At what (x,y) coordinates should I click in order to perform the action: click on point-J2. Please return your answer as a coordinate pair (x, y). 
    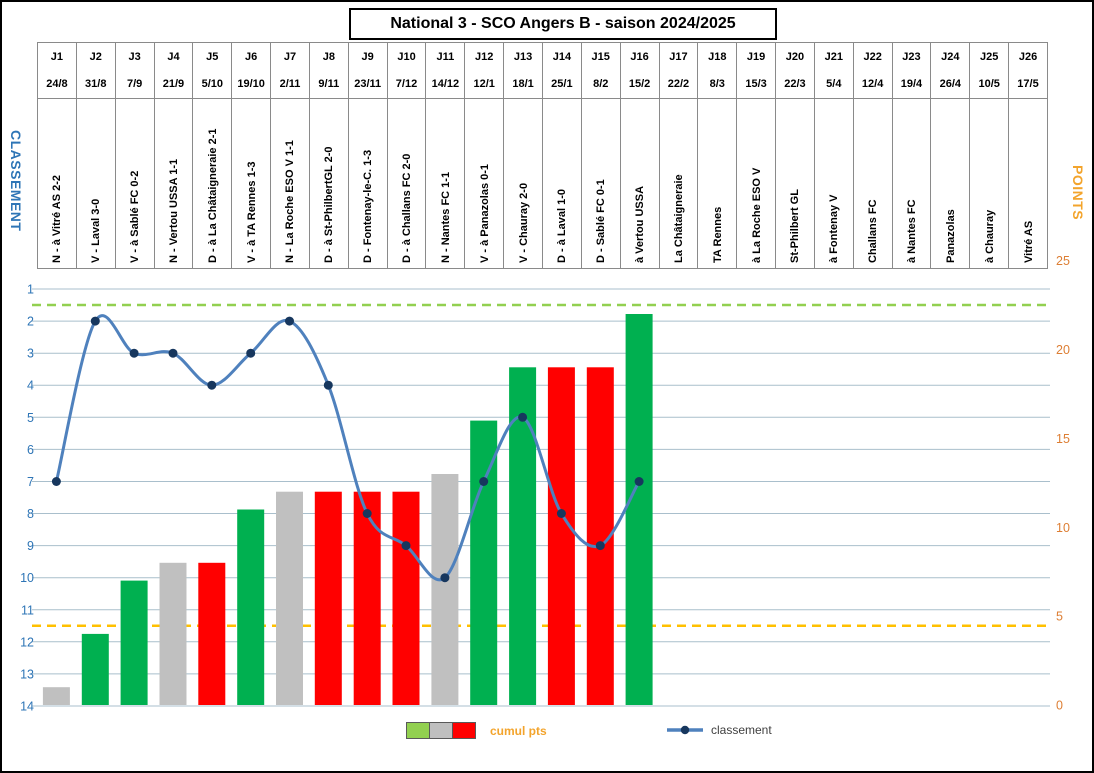
    Looking at the image, I should click on (95, 321).